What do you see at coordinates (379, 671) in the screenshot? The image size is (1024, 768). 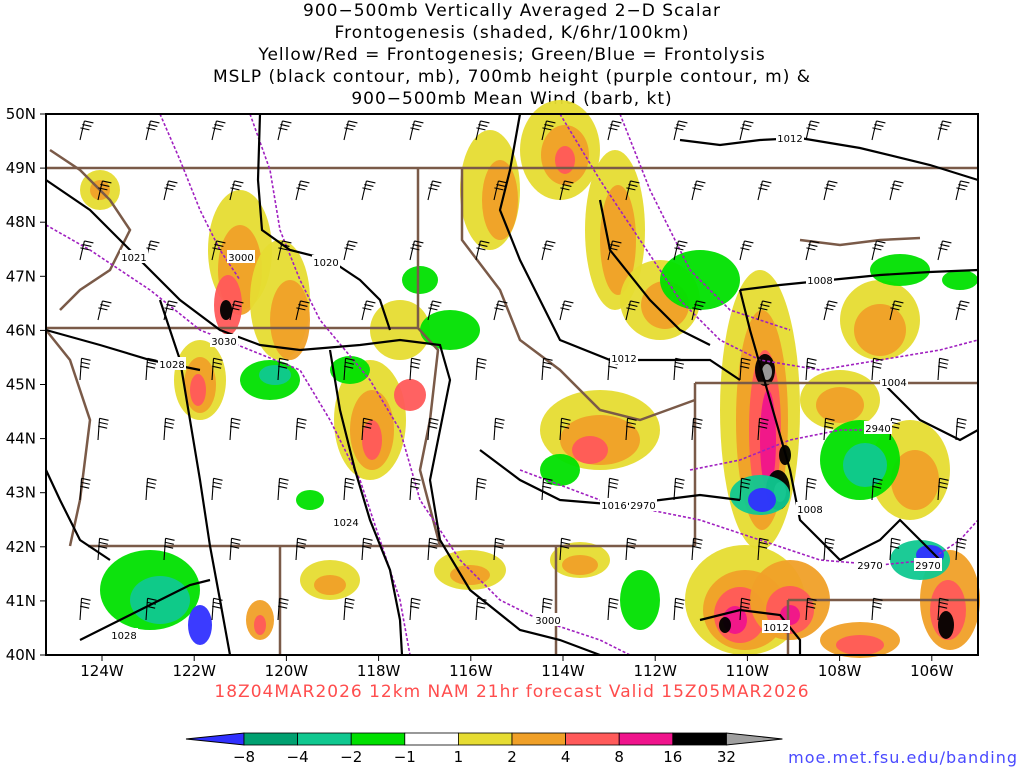 I see `lon-tick-label: 118W` at bounding box center [379, 671].